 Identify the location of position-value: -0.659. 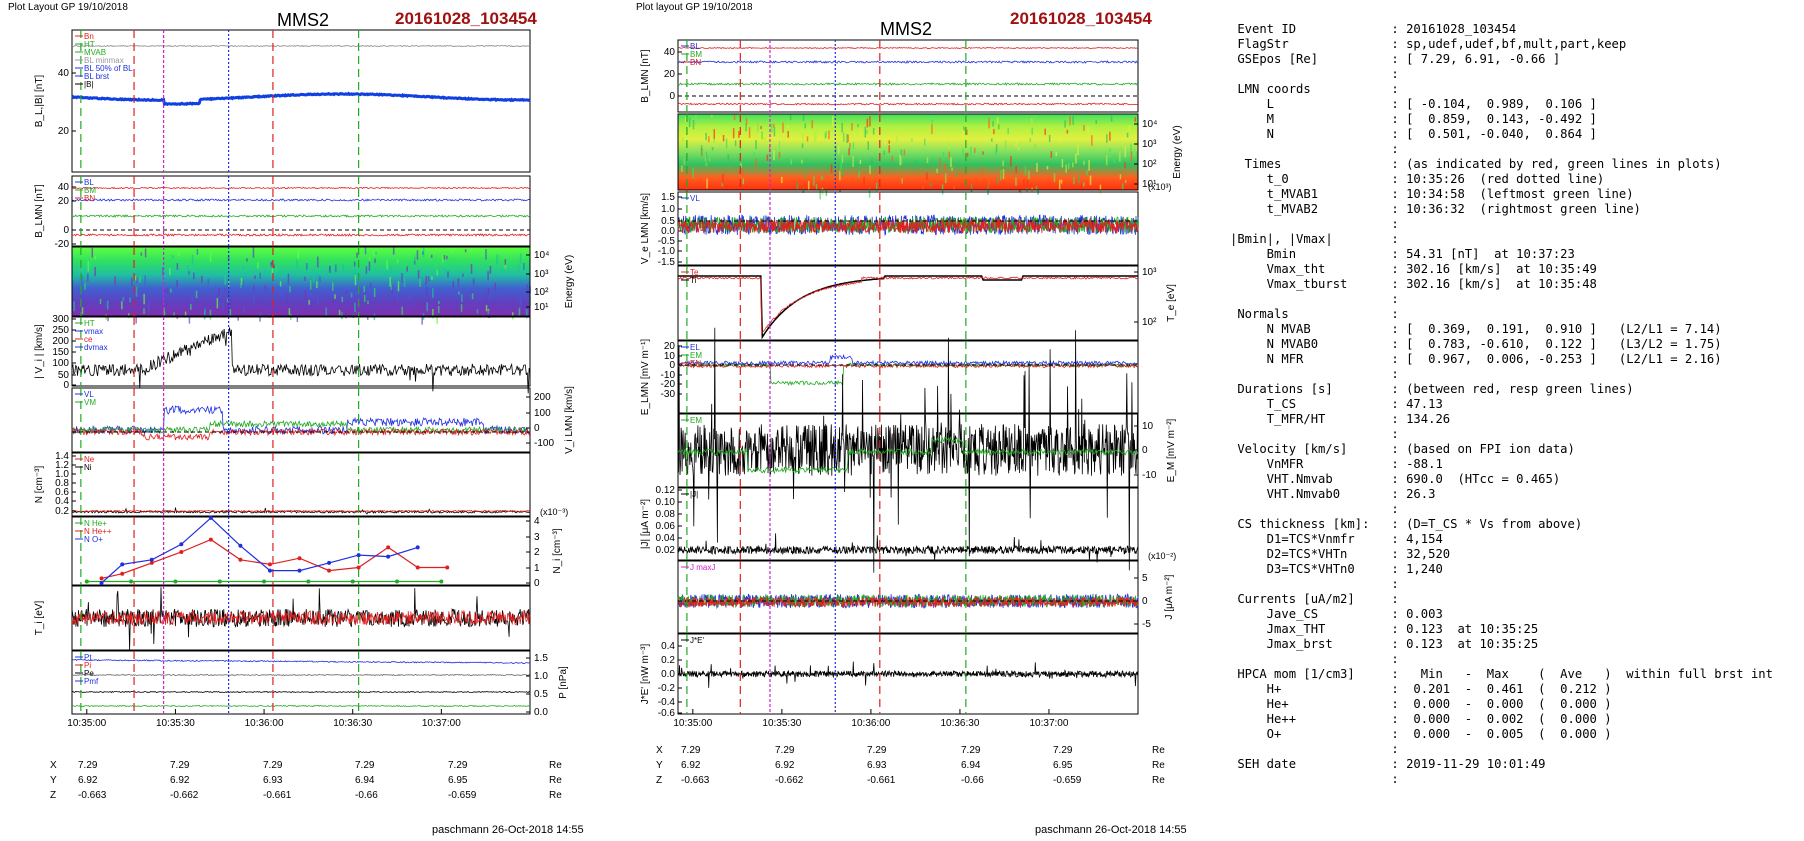
(462, 795).